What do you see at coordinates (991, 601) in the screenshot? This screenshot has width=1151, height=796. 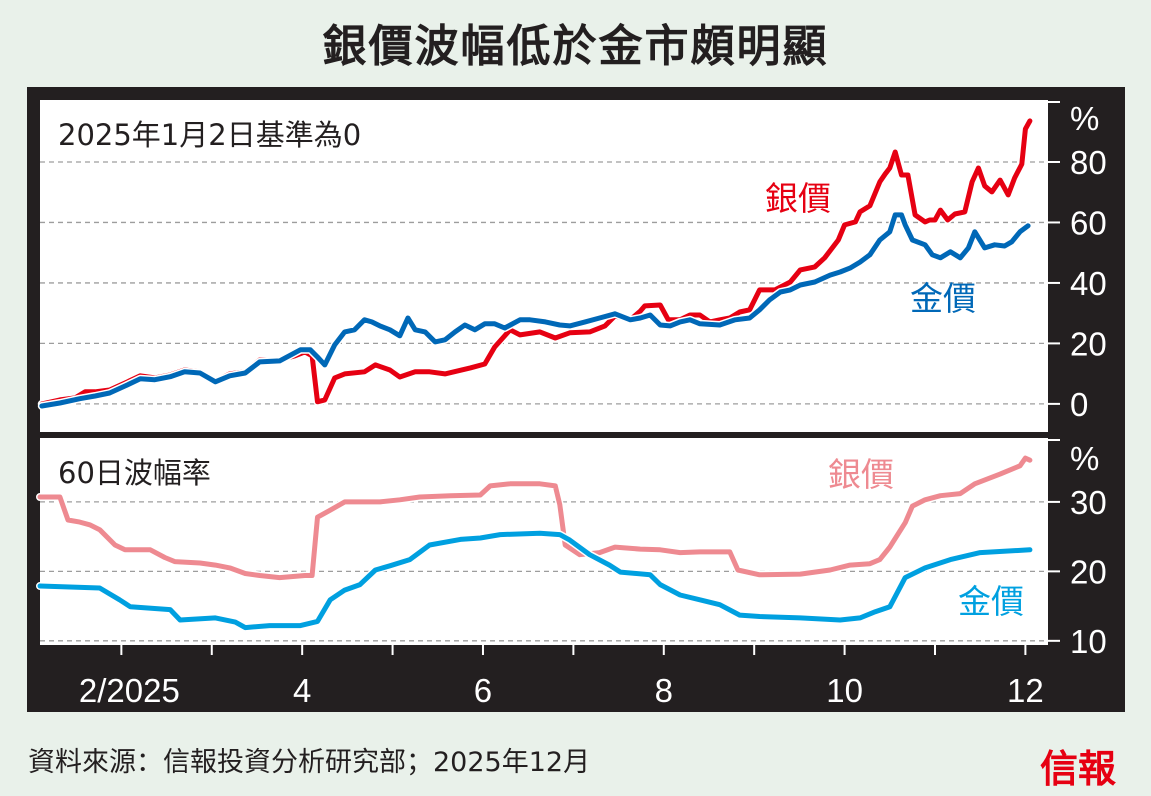 I see `legend-gold-volatility: 金價` at bounding box center [991, 601].